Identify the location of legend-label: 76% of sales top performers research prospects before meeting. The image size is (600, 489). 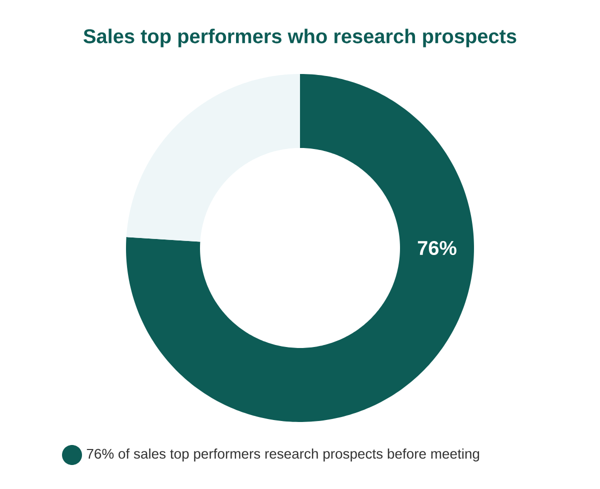
(283, 455).